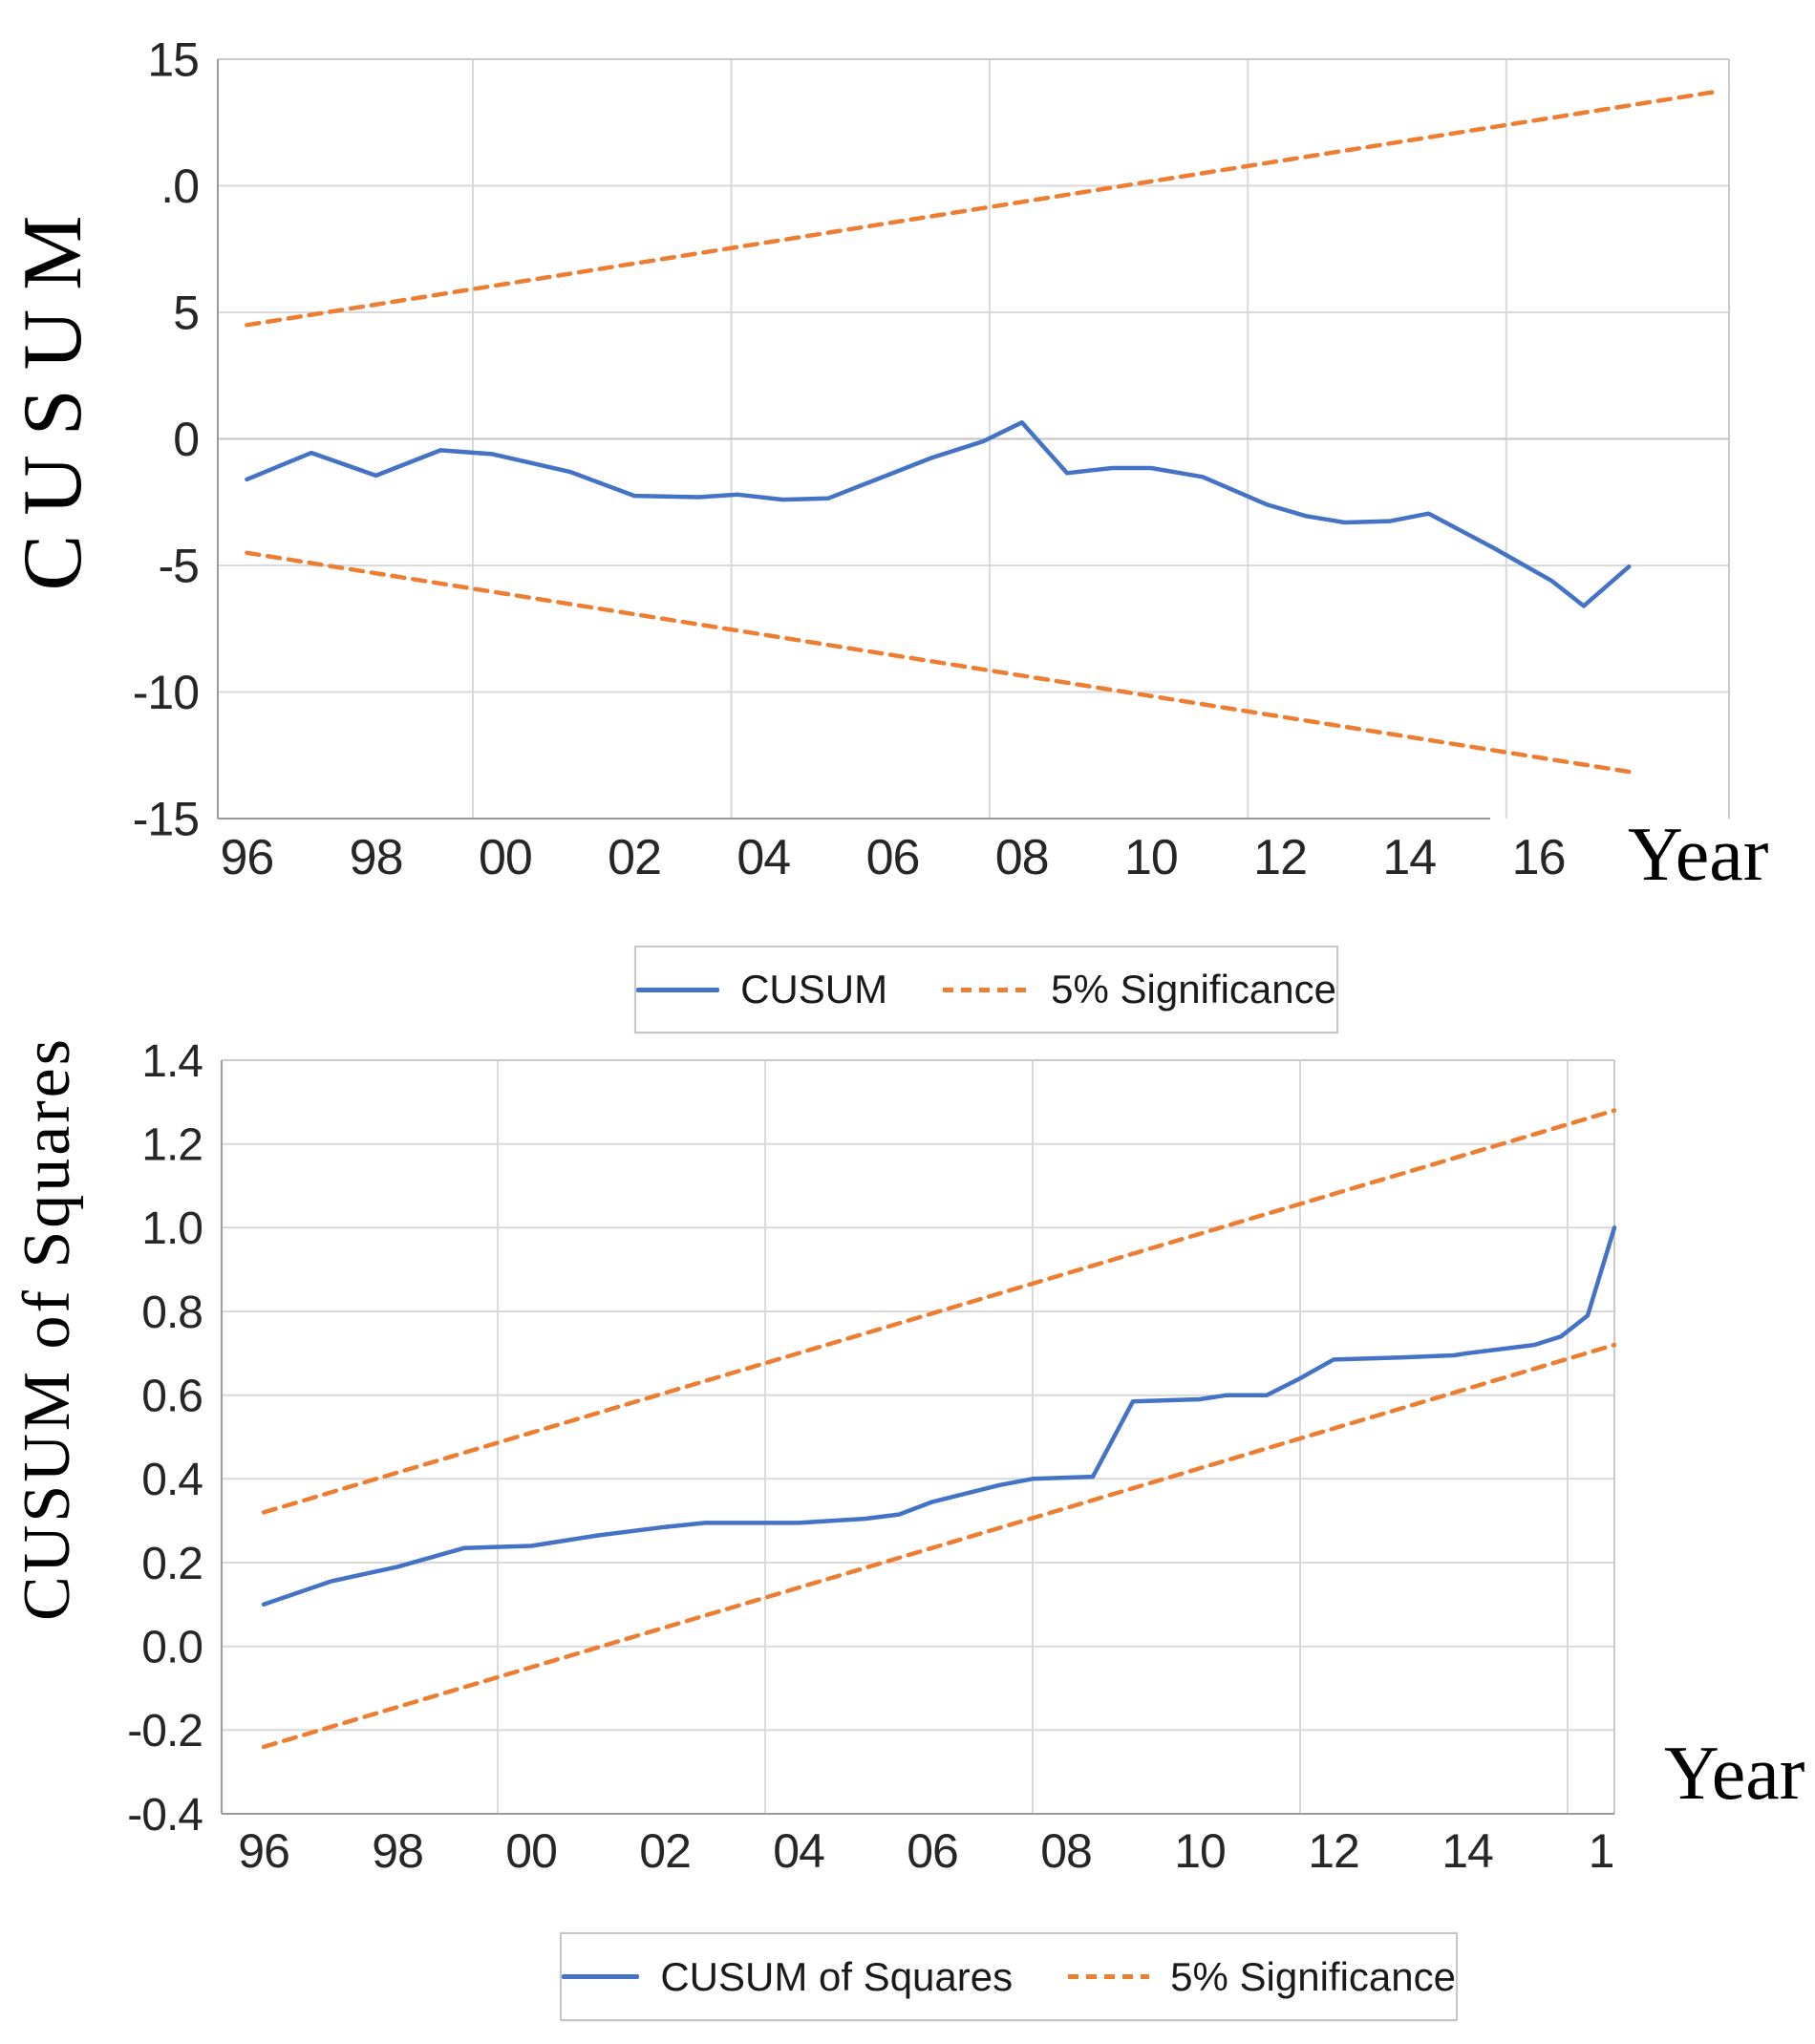 The height and width of the screenshot is (2044, 1815). What do you see at coordinates (166, 819) in the screenshot?
I see `y-tick-label: -15` at bounding box center [166, 819].